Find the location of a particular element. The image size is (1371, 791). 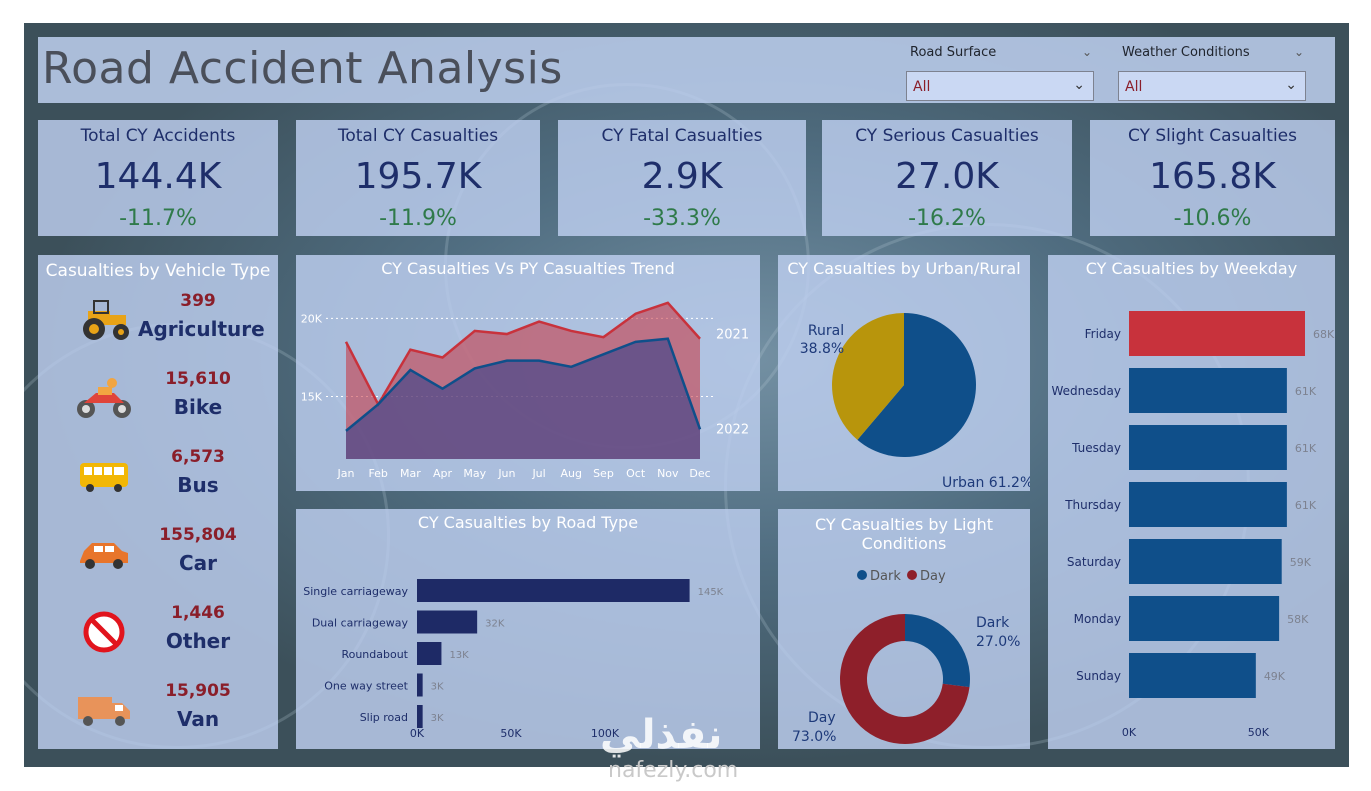

category-label: Wednesday is located at coordinates (1086, 391).